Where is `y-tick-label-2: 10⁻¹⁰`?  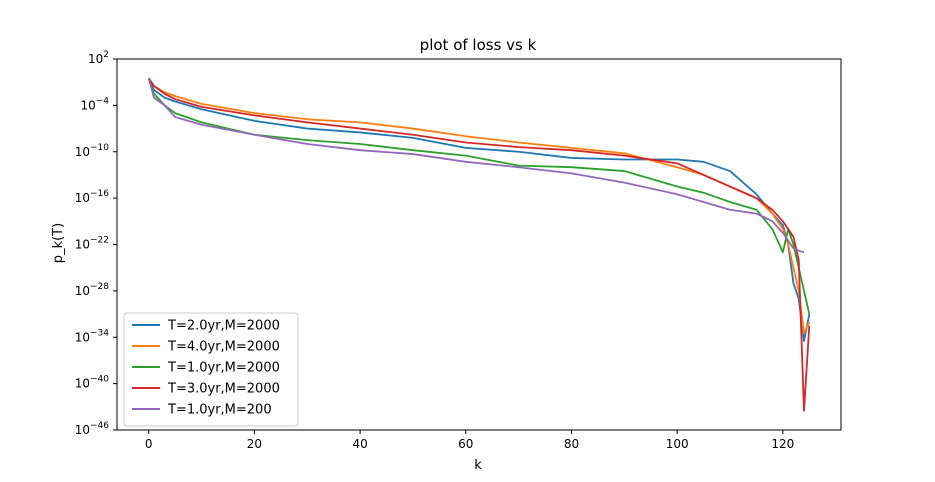
y-tick-label-2: 10⁻¹⁰ is located at coordinates (92, 151).